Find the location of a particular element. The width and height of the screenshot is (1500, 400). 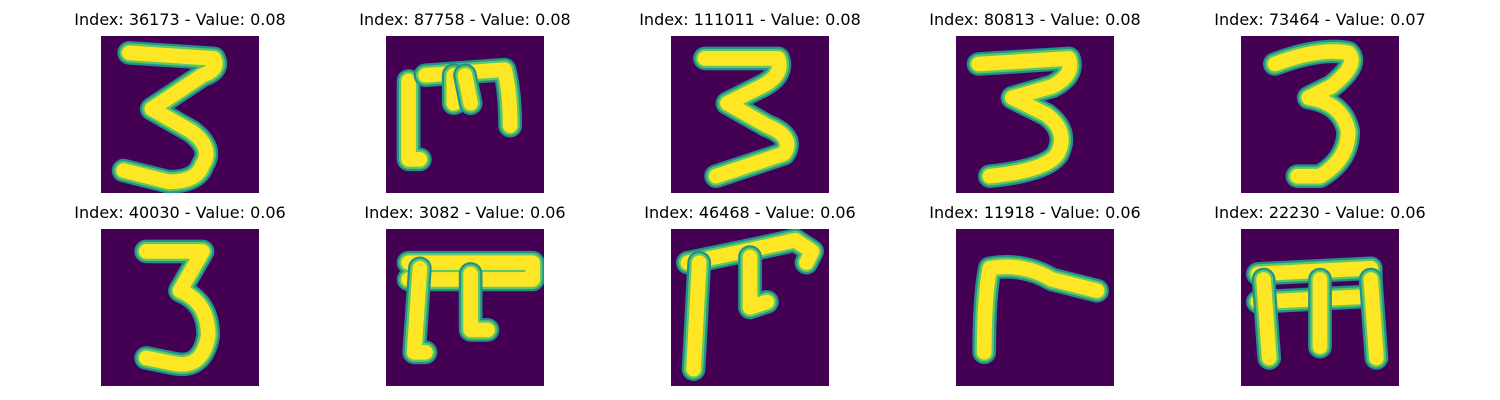

panel-title: Index: 80813 - Value: 0.08 is located at coordinates (1035, 19).